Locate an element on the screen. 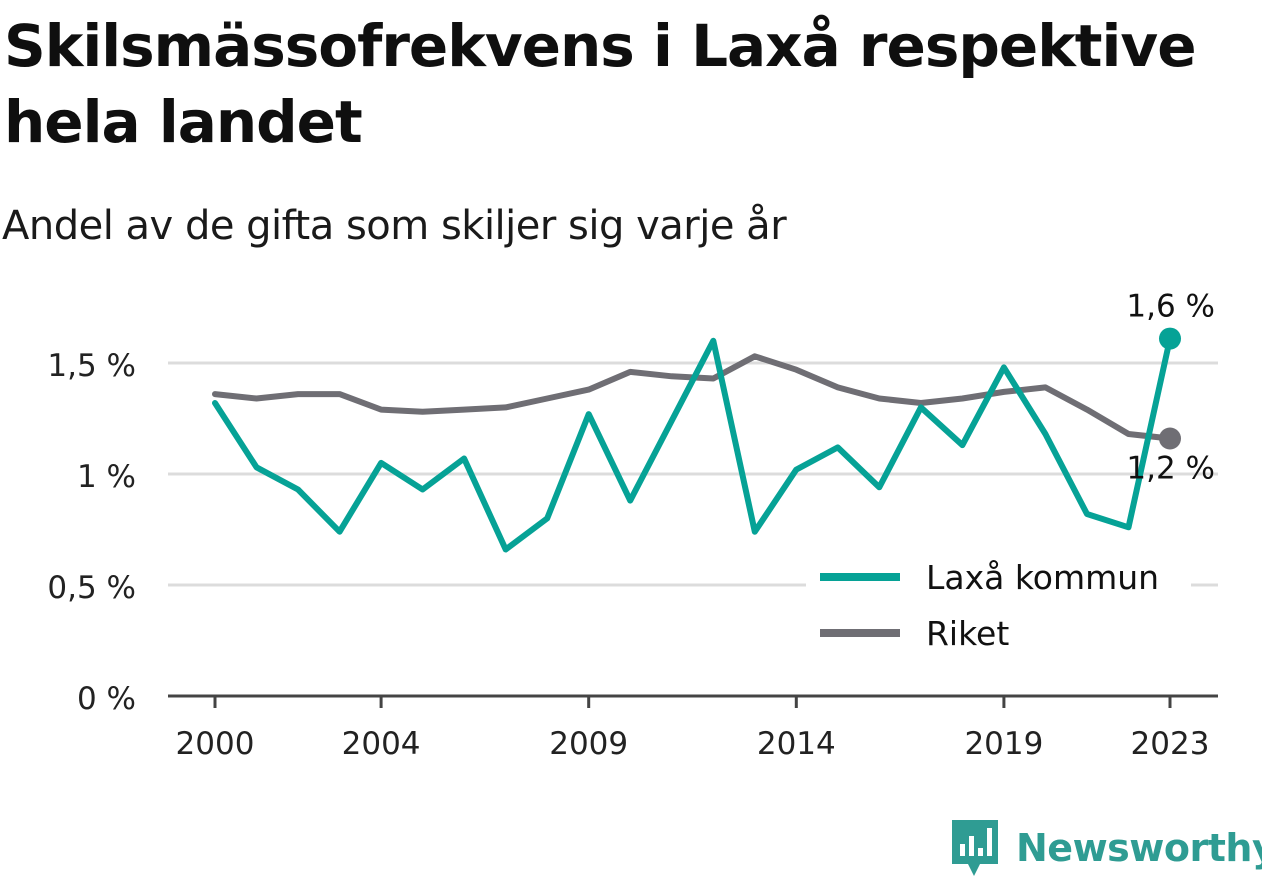 This screenshot has width=1262, height=879. brand-logo: Newsworthy is located at coordinates (1106, 848).